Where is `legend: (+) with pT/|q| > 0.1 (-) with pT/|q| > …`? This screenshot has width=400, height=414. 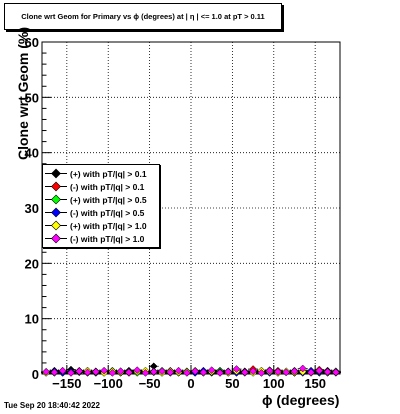
legend: (+) with pT/|q| > 0.1 (-) with pT/|q| > … is located at coordinates (101, 206).